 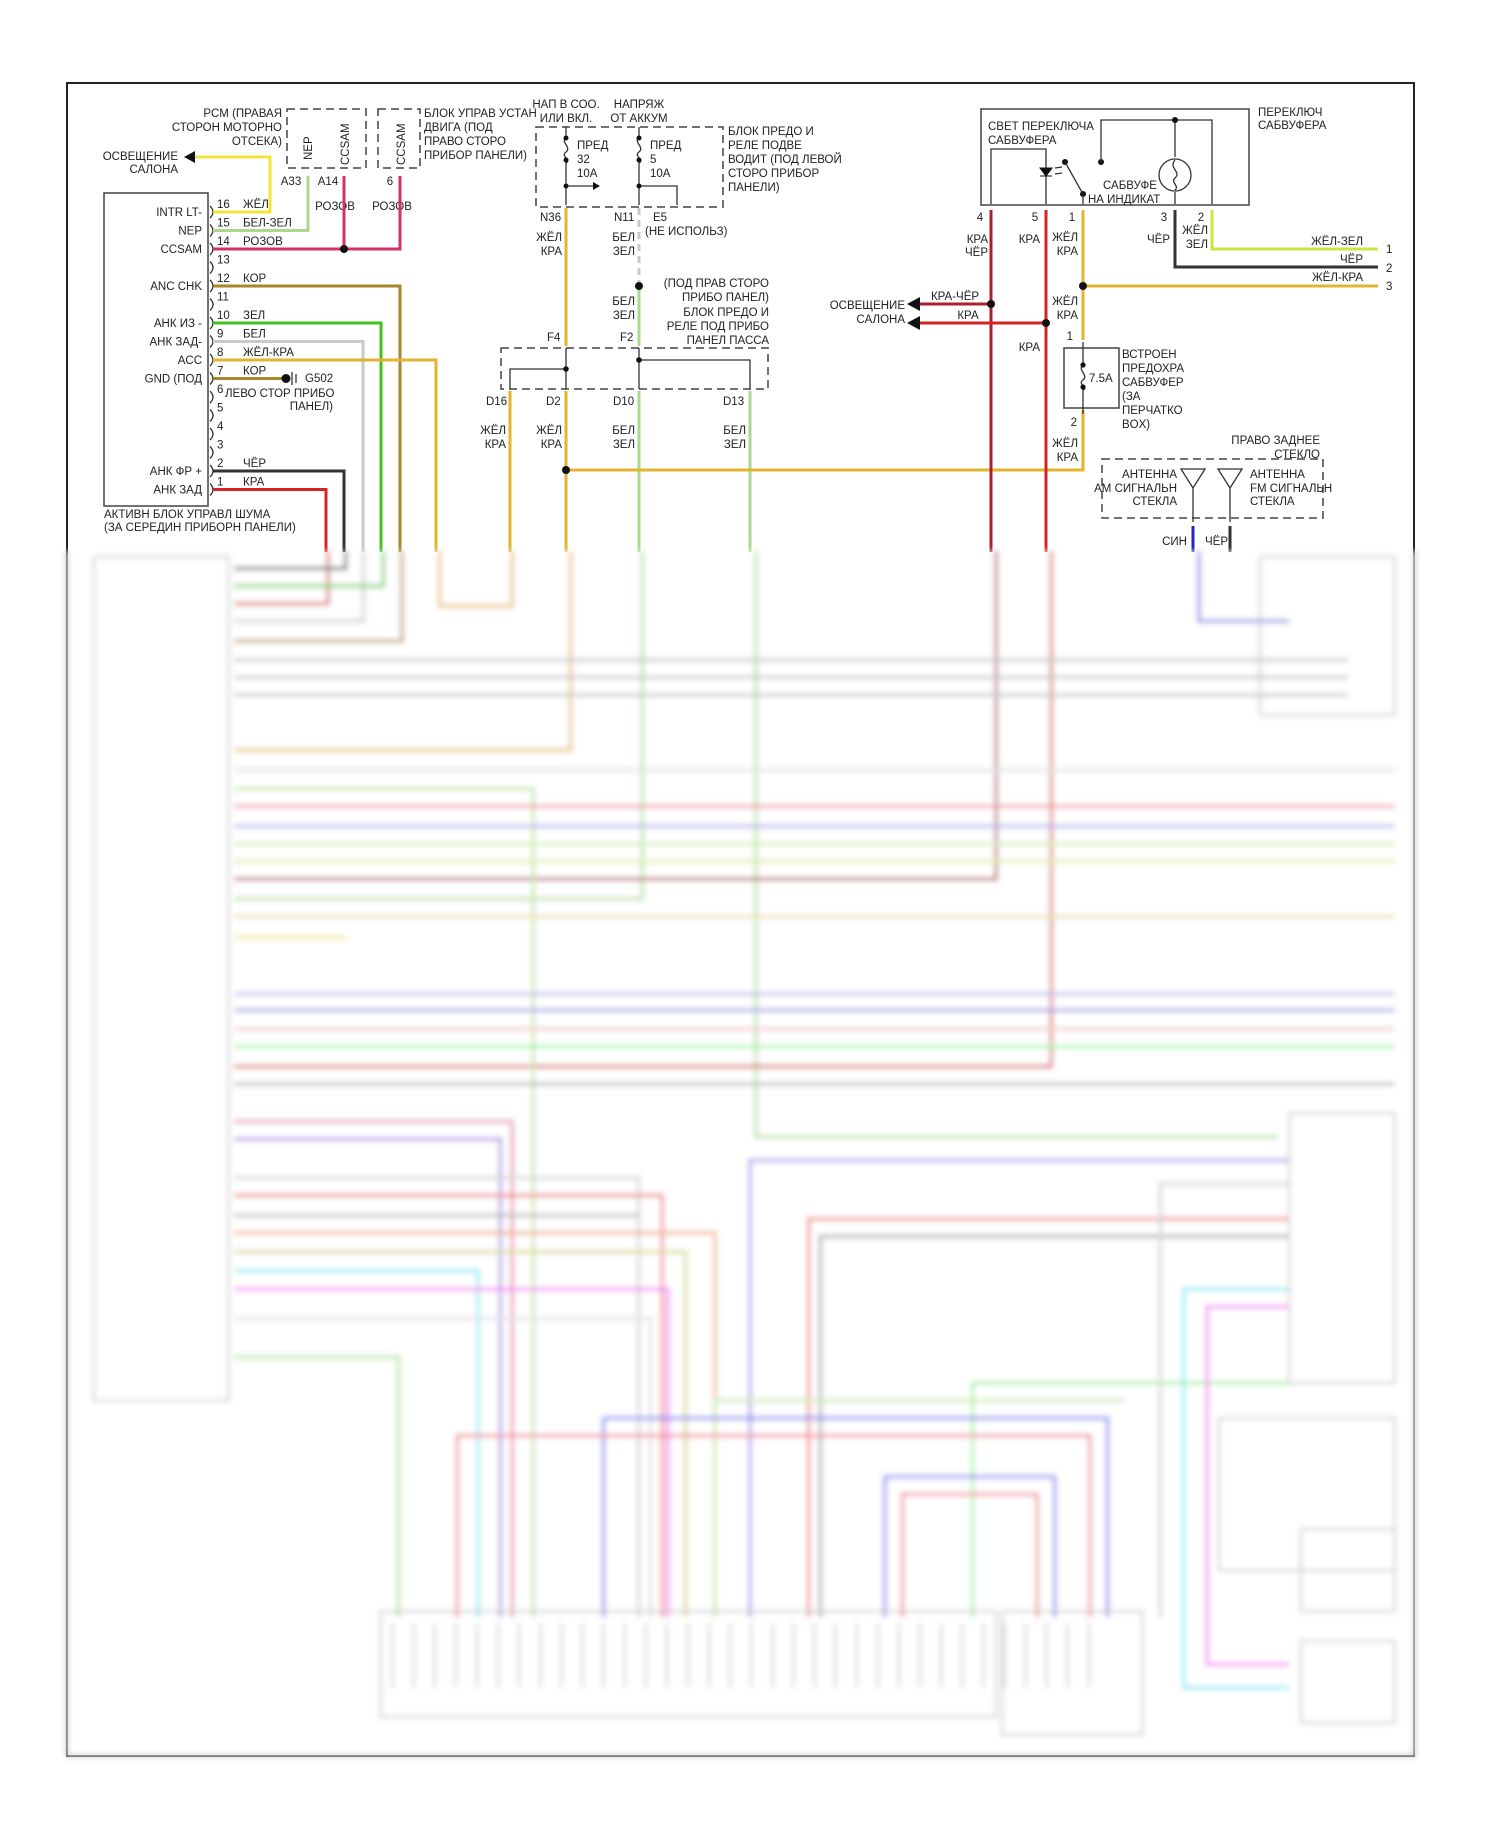 I want to click on fuse-block-label: ПАНЕЛ ПАССА, so click(x=728, y=341).